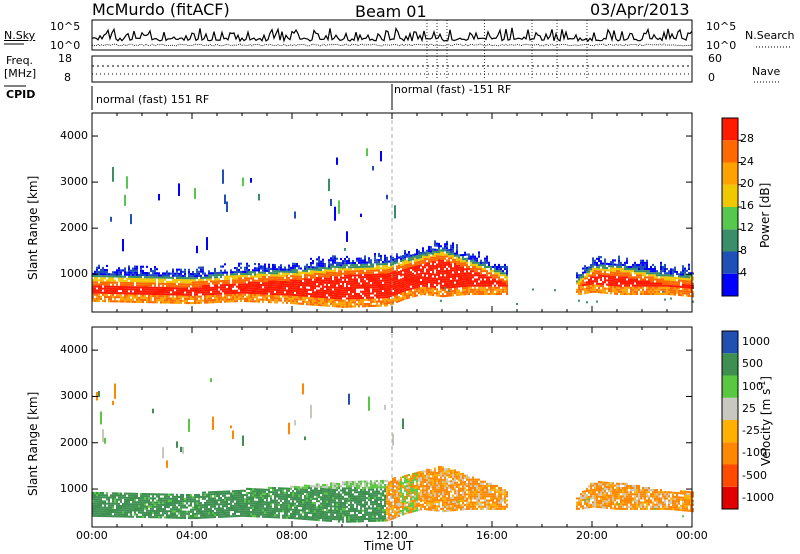 The width and height of the screenshot is (800, 554). Describe the element at coordinates (770, 35) in the screenshot. I see `nsearch-label: N.Search` at that location.